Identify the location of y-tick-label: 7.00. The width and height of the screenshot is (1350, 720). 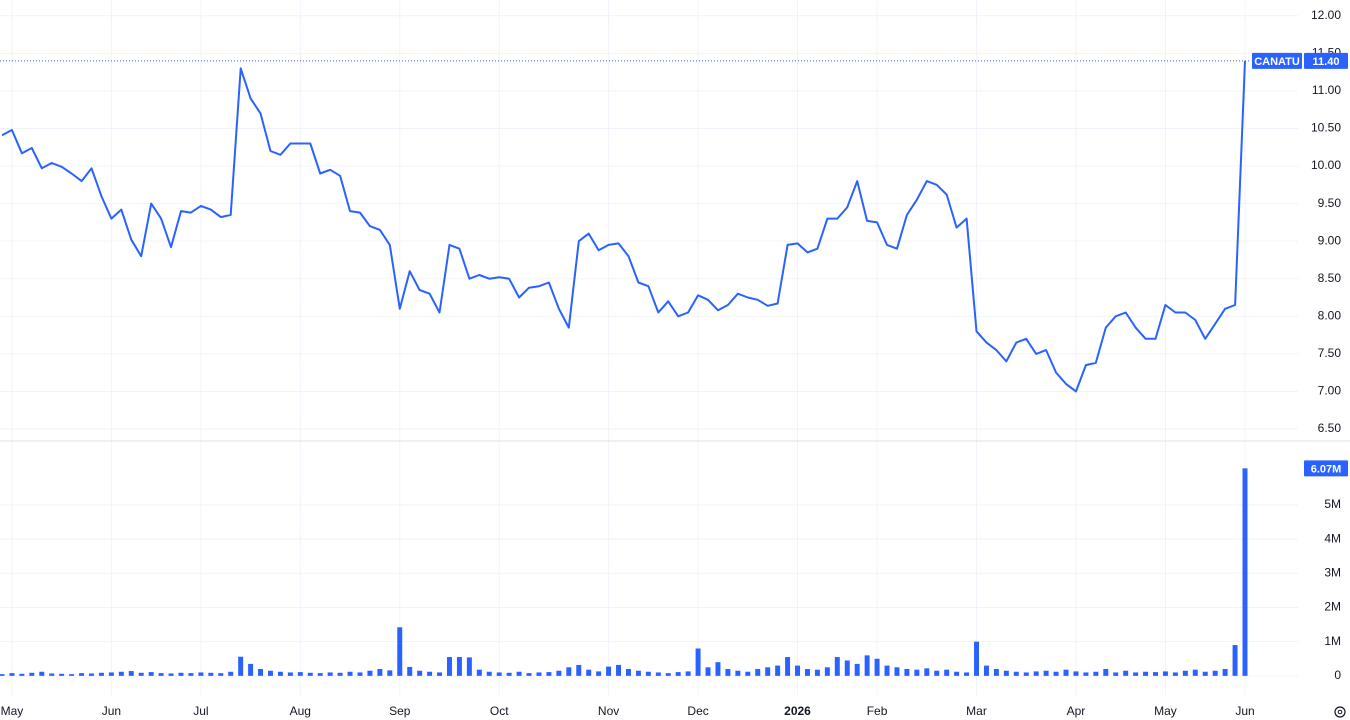
(1330, 391).